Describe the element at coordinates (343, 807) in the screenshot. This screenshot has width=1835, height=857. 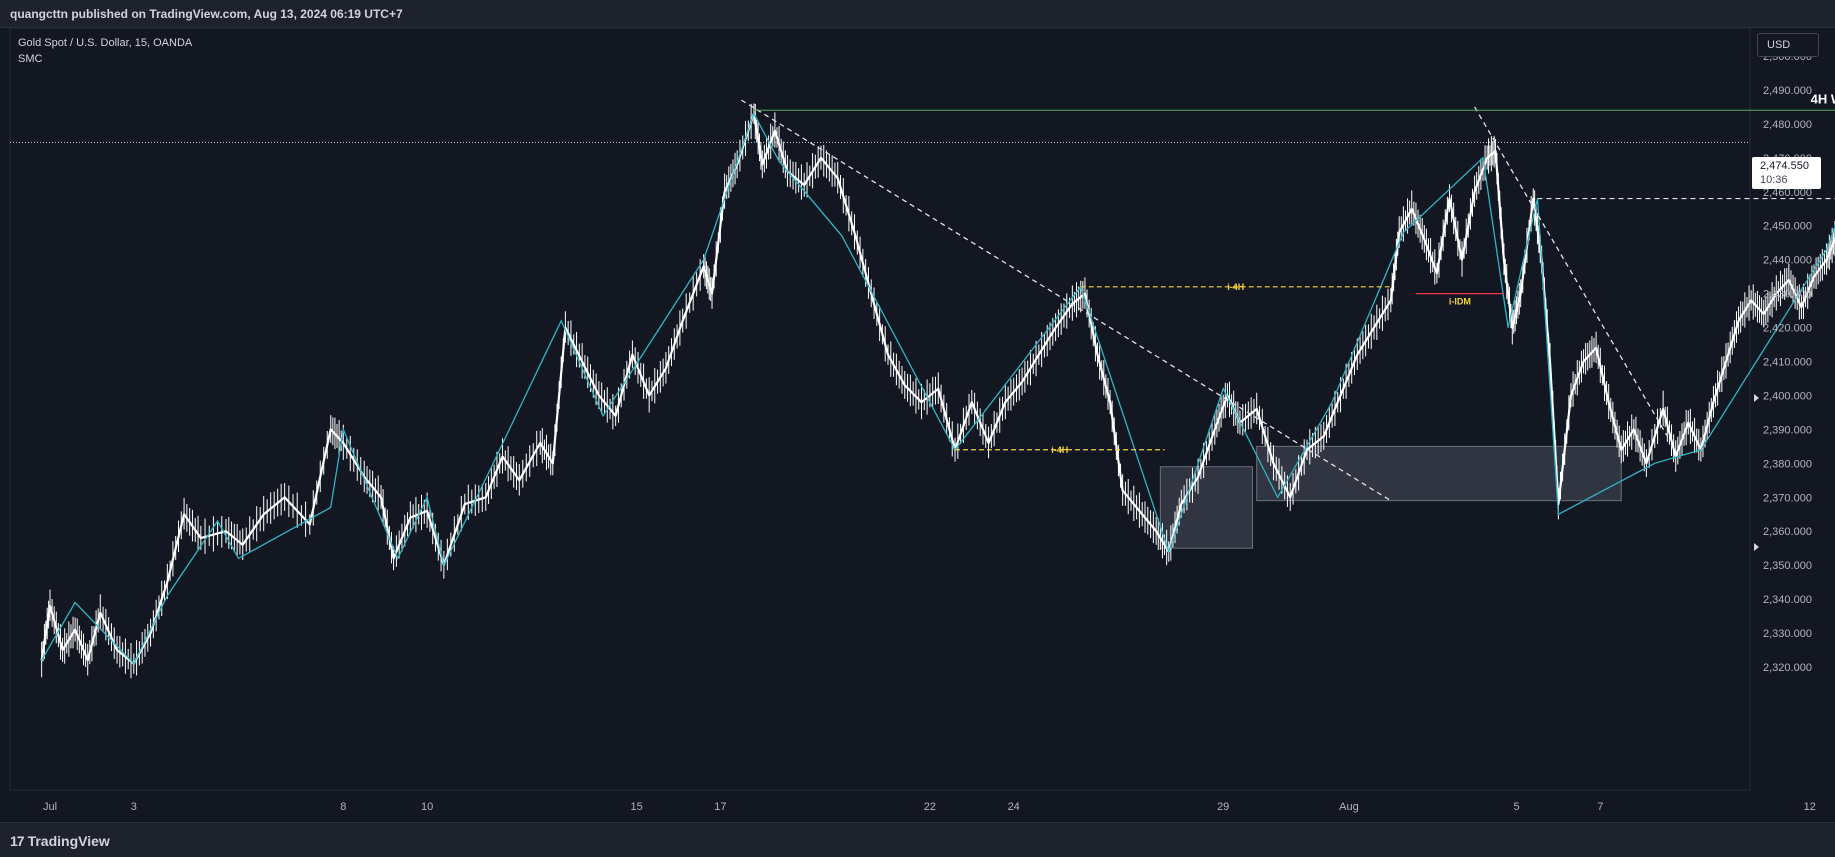
I see `time-axis-label: 8` at that location.